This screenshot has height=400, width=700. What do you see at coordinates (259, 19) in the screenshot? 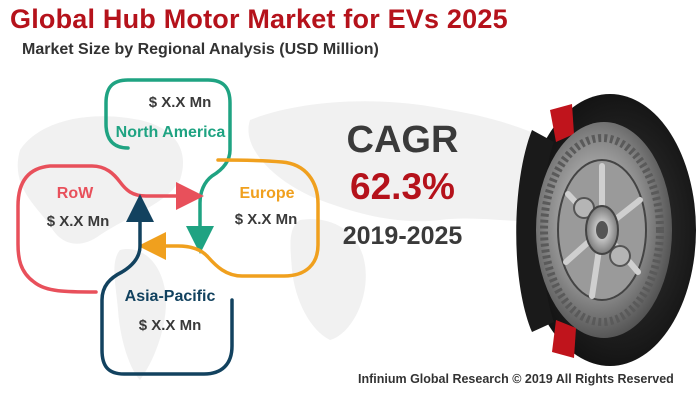
I see `page-title: Global Hub Motor Market for EVs 2025` at bounding box center [259, 19].